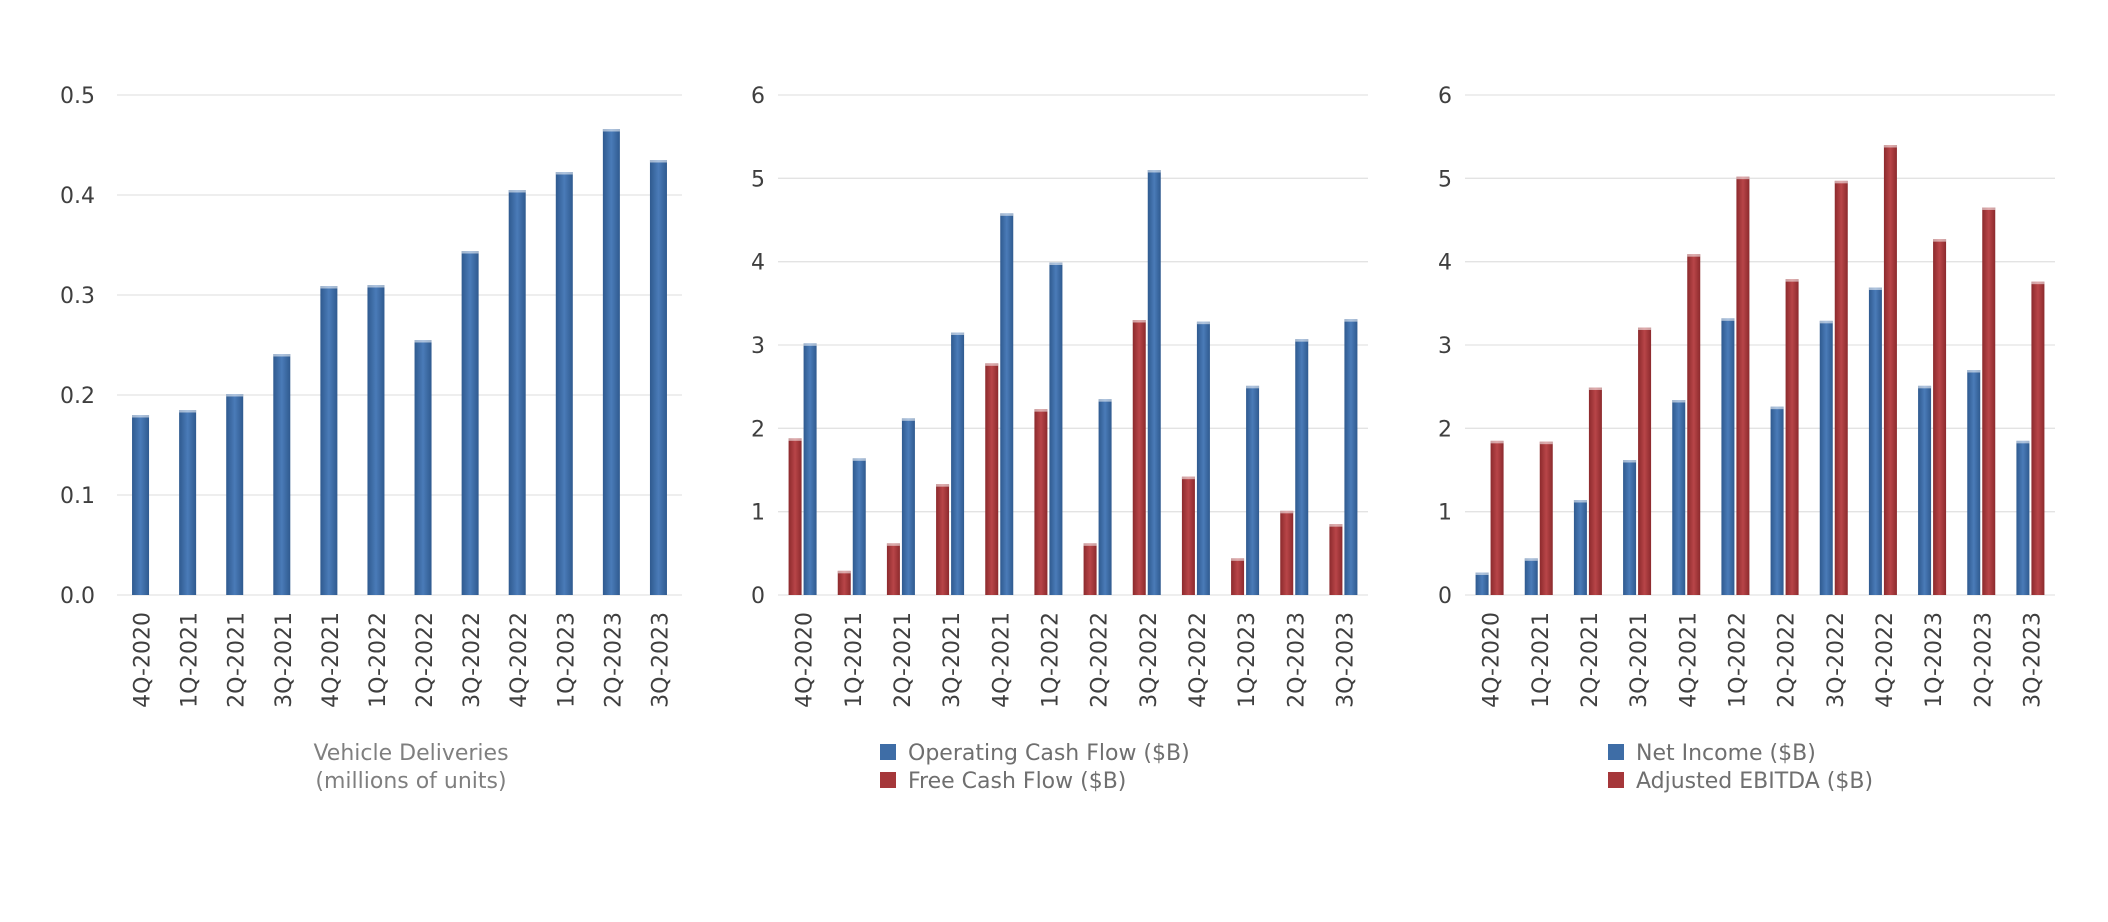 Image resolution: width=2108 pixels, height=922 pixels. Describe the element at coordinates (758, 263) in the screenshot. I see `y-tick-label: 4` at that location.